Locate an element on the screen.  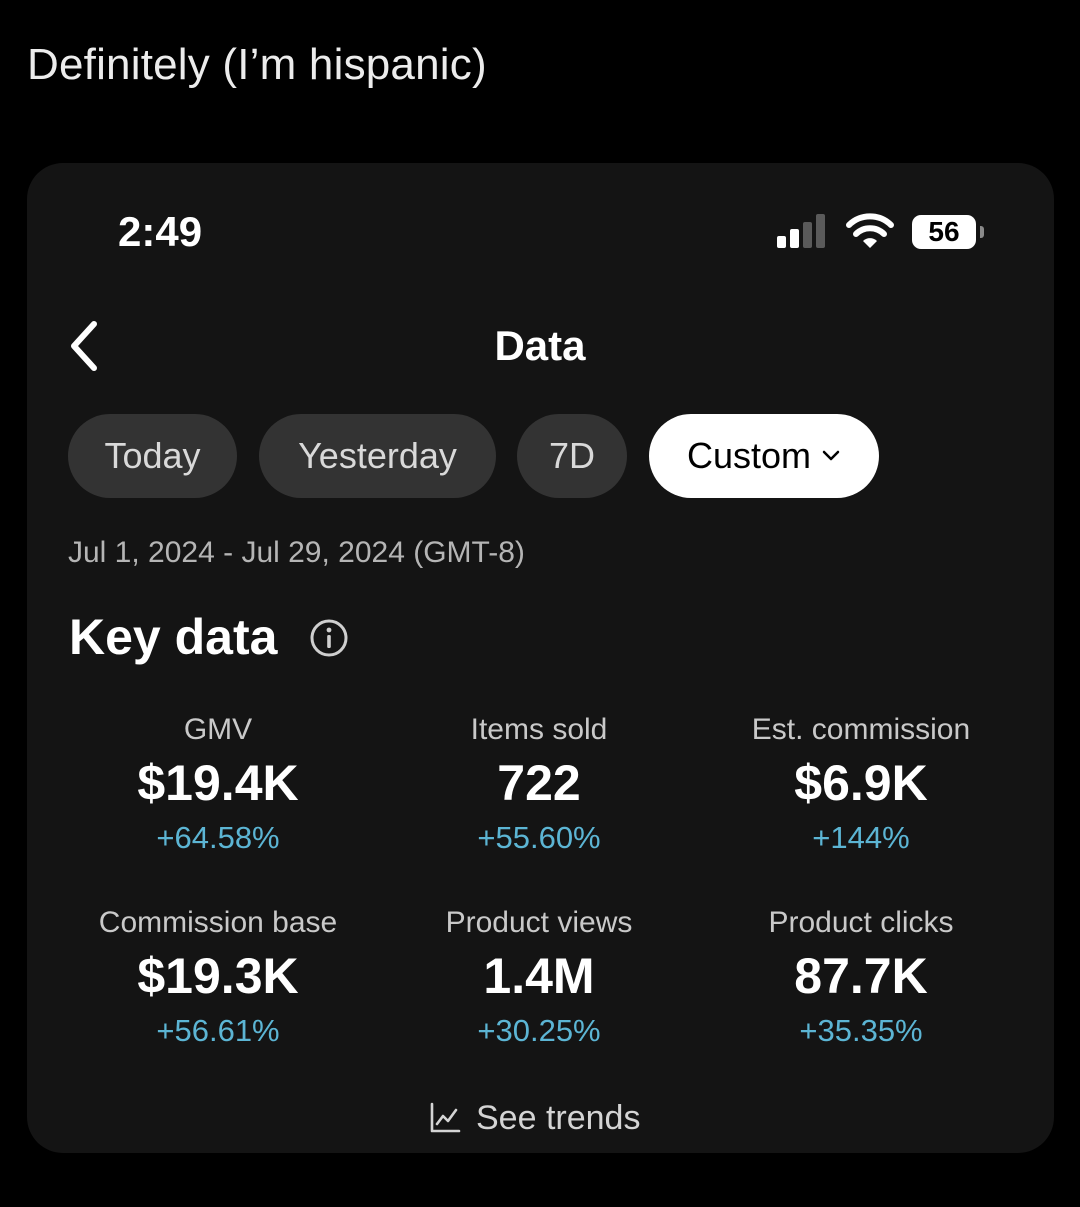
metric-value: 722 is located at coordinates (539, 783).